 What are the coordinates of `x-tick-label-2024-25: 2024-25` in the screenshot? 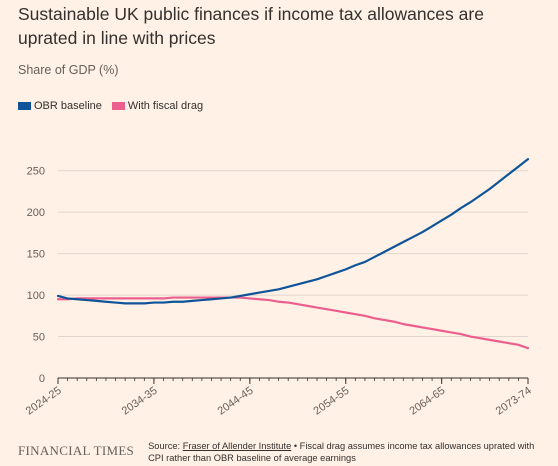 It's located at (44, 401).